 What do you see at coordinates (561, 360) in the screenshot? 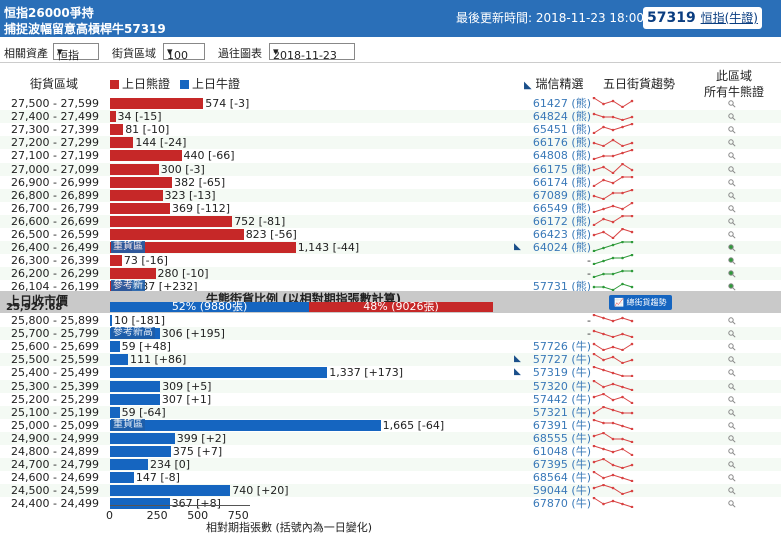
I see `pick-code-link: 57727 (牛)` at bounding box center [561, 360].